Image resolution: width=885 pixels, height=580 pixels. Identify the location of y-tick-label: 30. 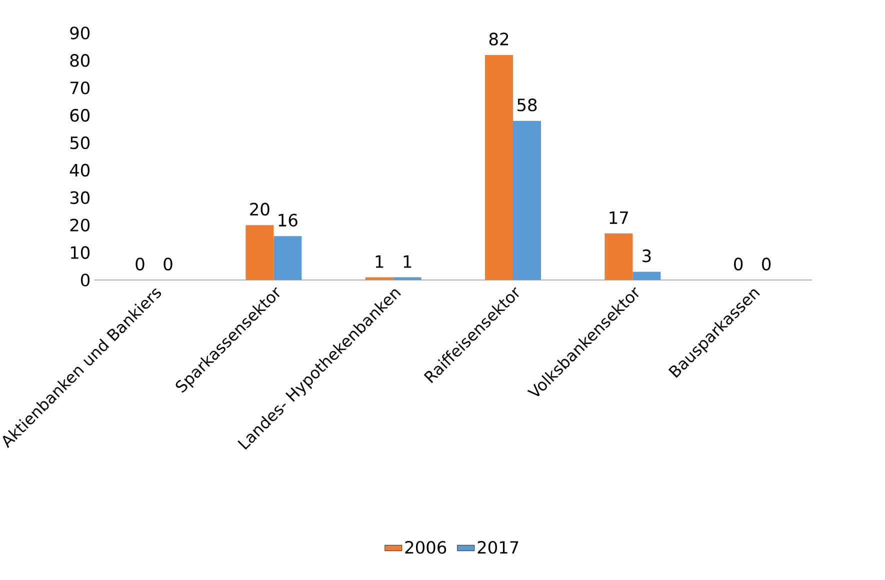
(80, 197).